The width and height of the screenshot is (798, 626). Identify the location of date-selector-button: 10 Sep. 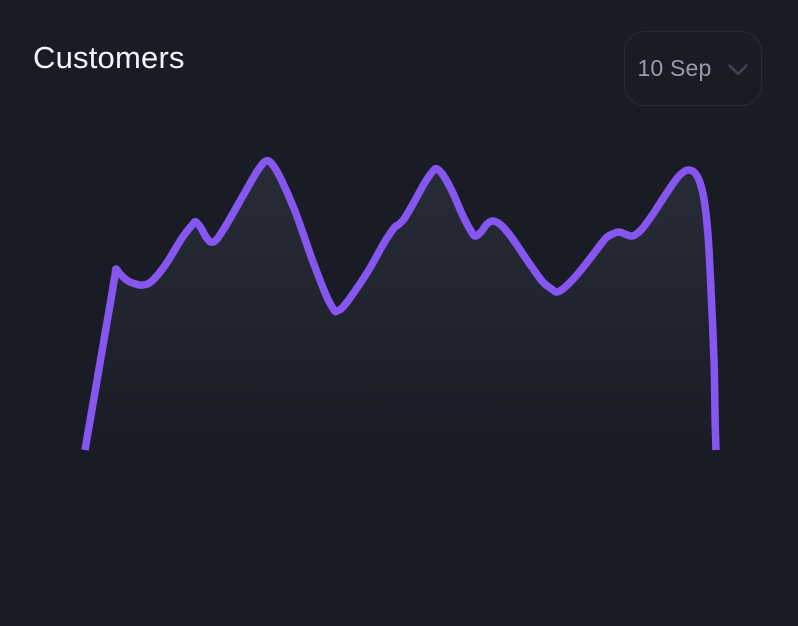
(693, 68).